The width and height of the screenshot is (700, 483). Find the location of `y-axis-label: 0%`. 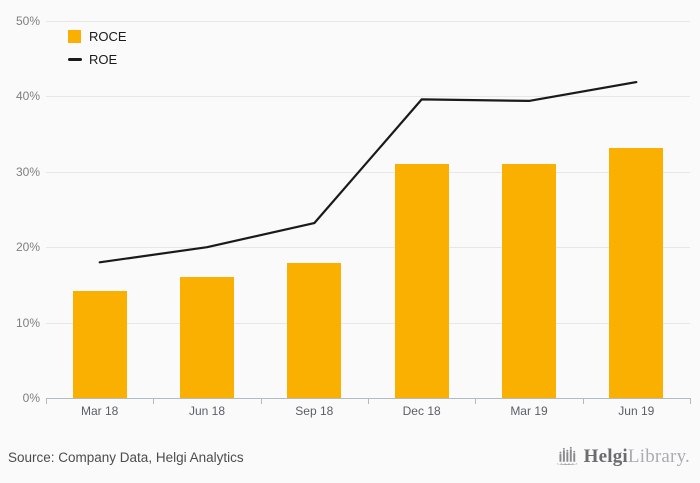

y-axis-label: 0% is located at coordinates (31, 398).